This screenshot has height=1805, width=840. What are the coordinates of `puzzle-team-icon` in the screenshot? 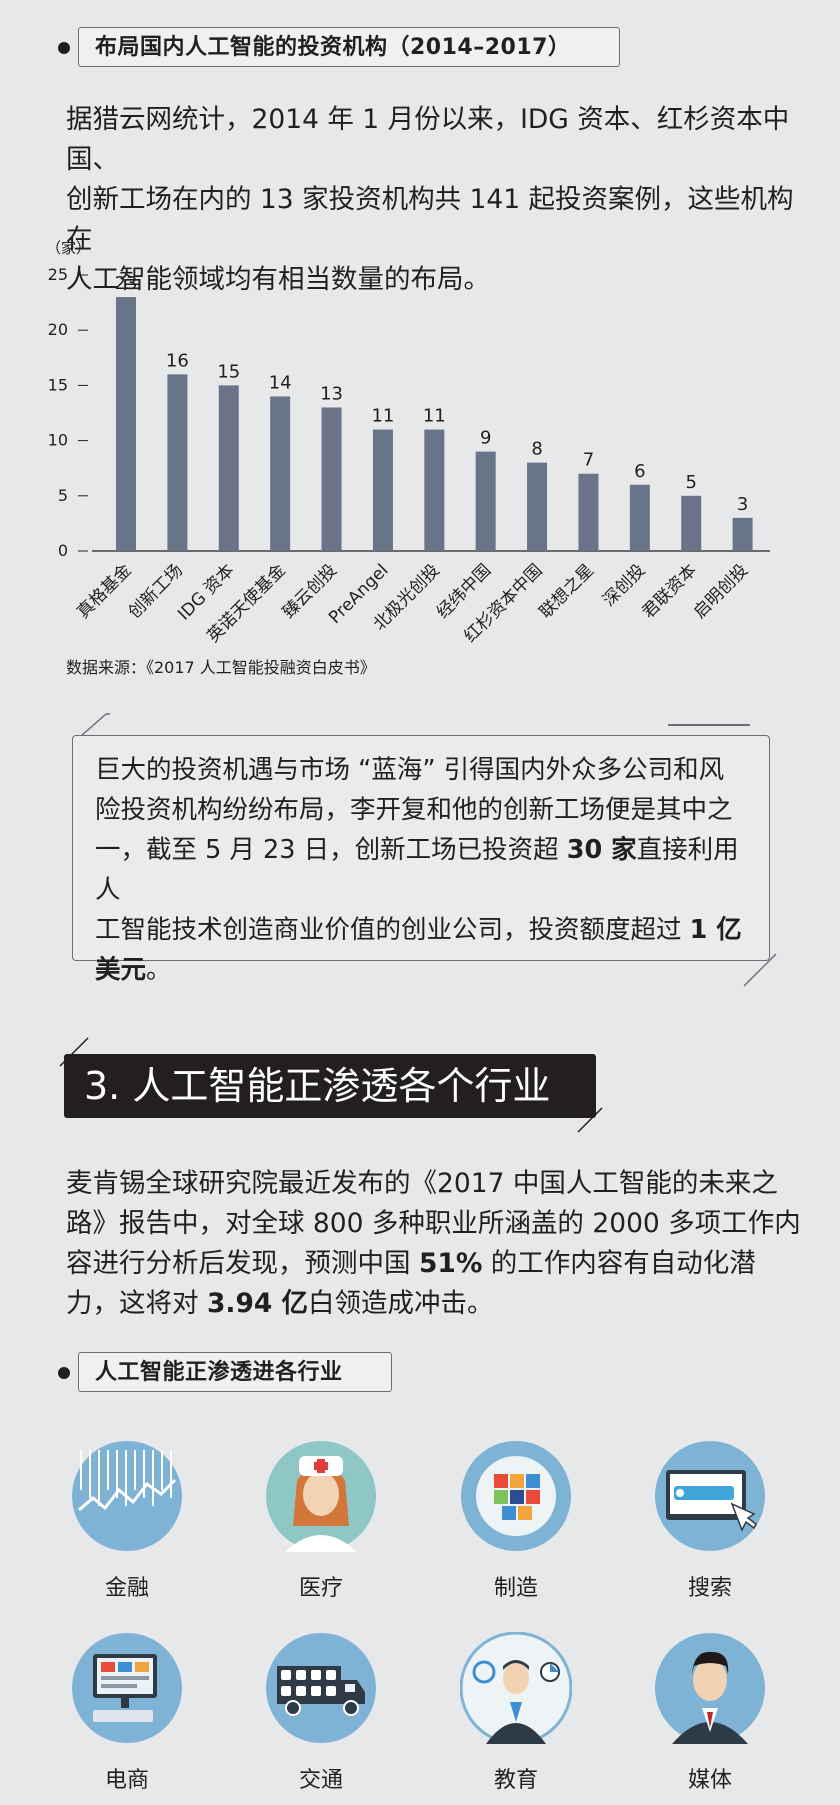 It's located at (516, 1496).